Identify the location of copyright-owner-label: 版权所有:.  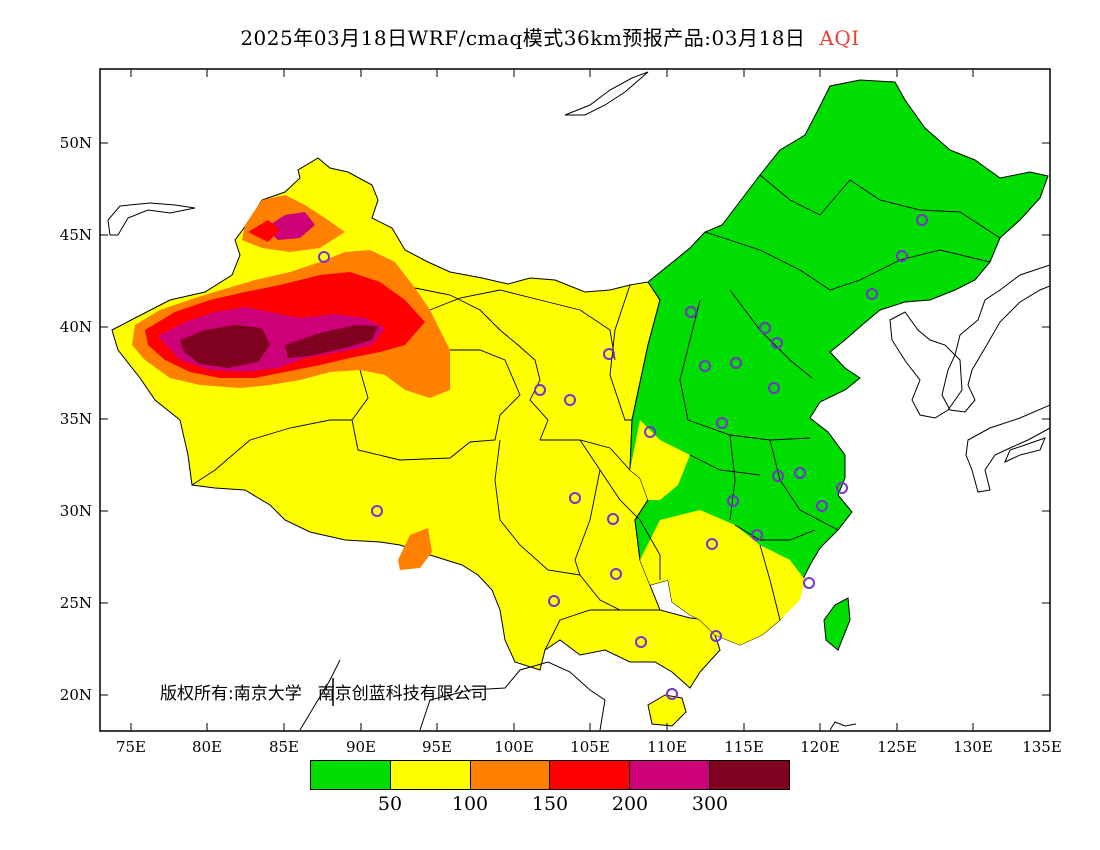
(197, 694).